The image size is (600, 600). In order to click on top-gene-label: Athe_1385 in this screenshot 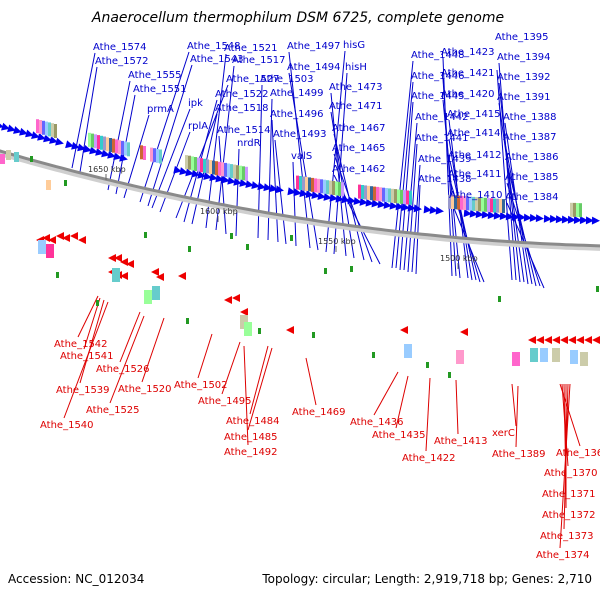, I will do `click(532, 177)`.